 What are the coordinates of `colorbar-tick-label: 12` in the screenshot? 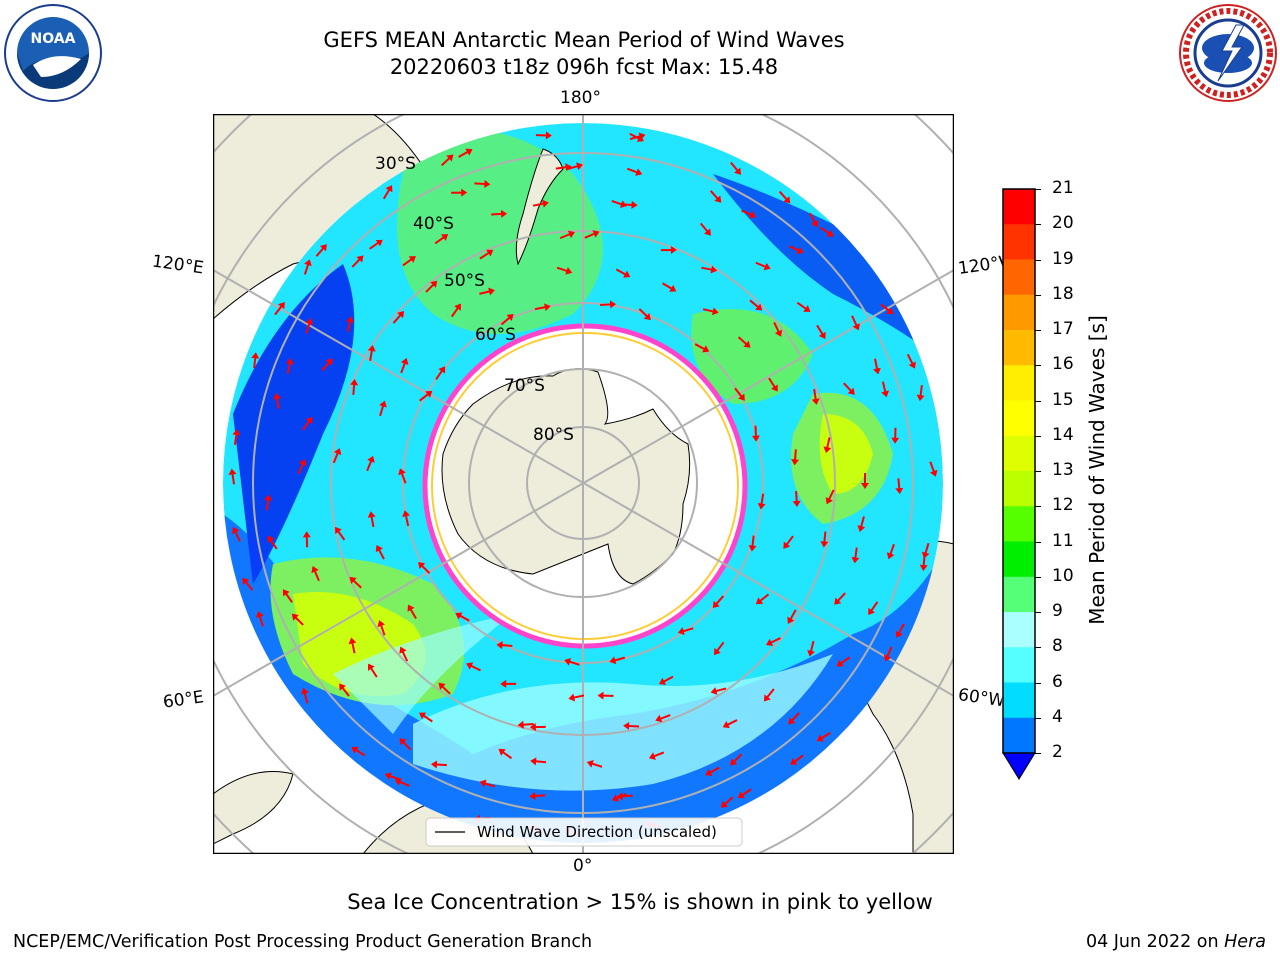 It's located at (1063, 505).